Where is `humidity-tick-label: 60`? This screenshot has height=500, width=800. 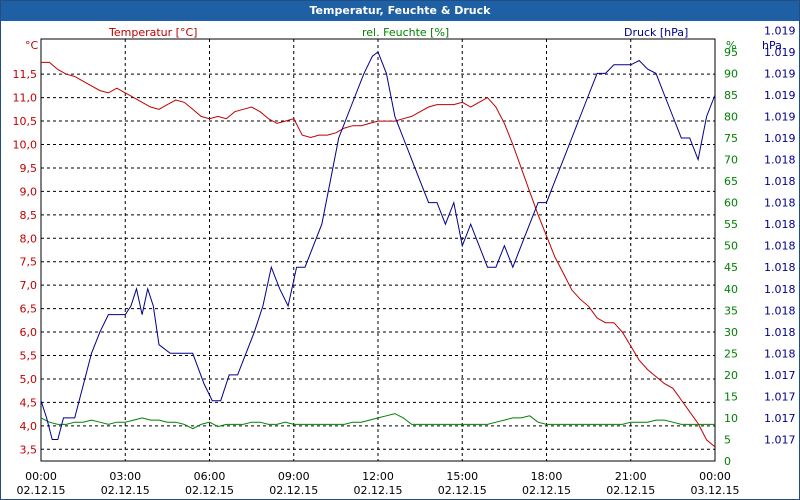
humidity-tick-label: 60 is located at coordinates (731, 203).